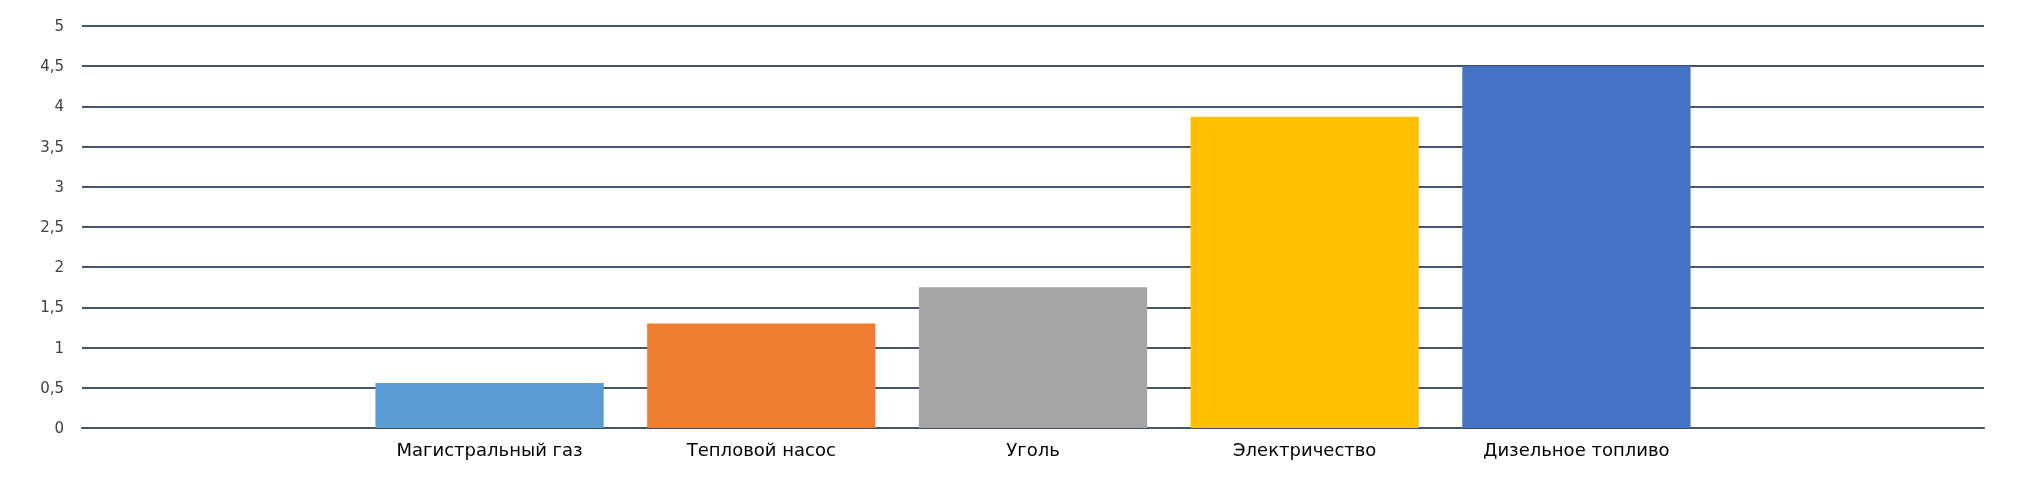 The image size is (2026, 486). Describe the element at coordinates (52, 146) in the screenshot. I see `y-tick-label: 3,5` at that location.